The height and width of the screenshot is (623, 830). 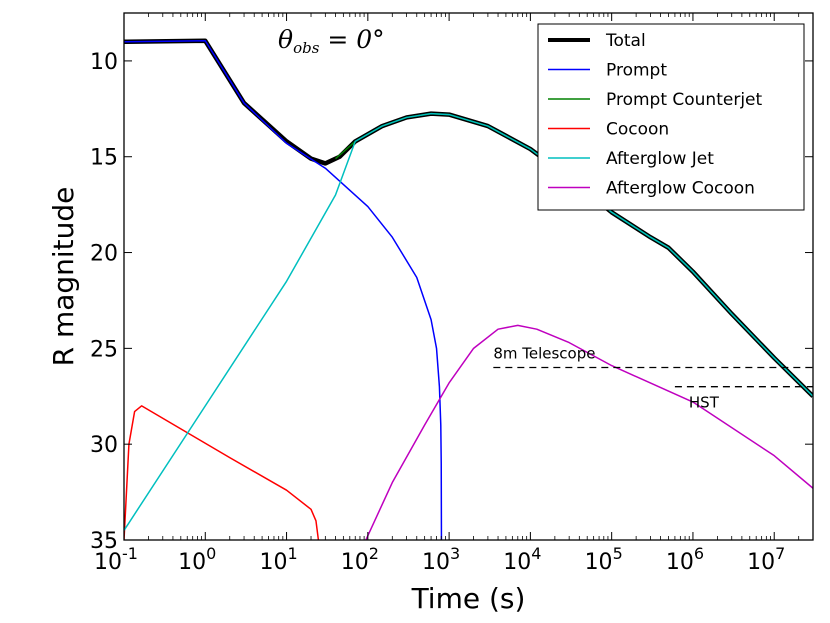 What do you see at coordinates (544, 354) in the screenshot?
I see `reference-label-8m-telescope: 8m Telescope` at bounding box center [544, 354].